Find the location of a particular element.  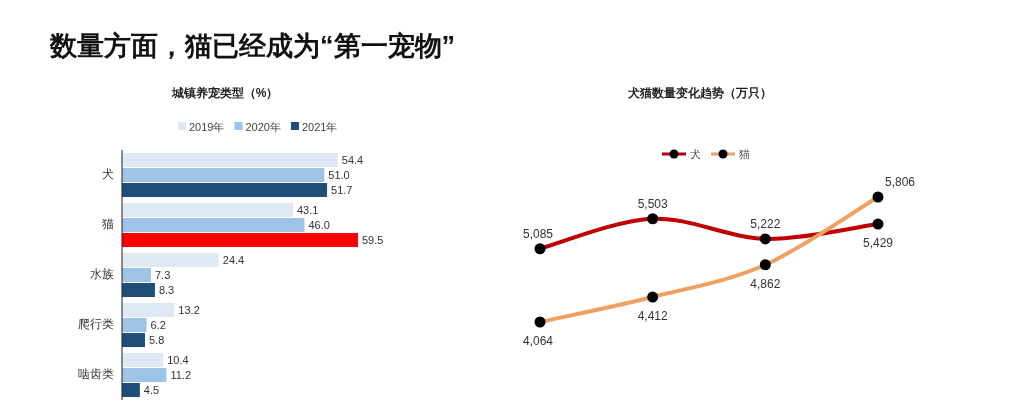

y-tick-label: 水族 is located at coordinates (102, 274).